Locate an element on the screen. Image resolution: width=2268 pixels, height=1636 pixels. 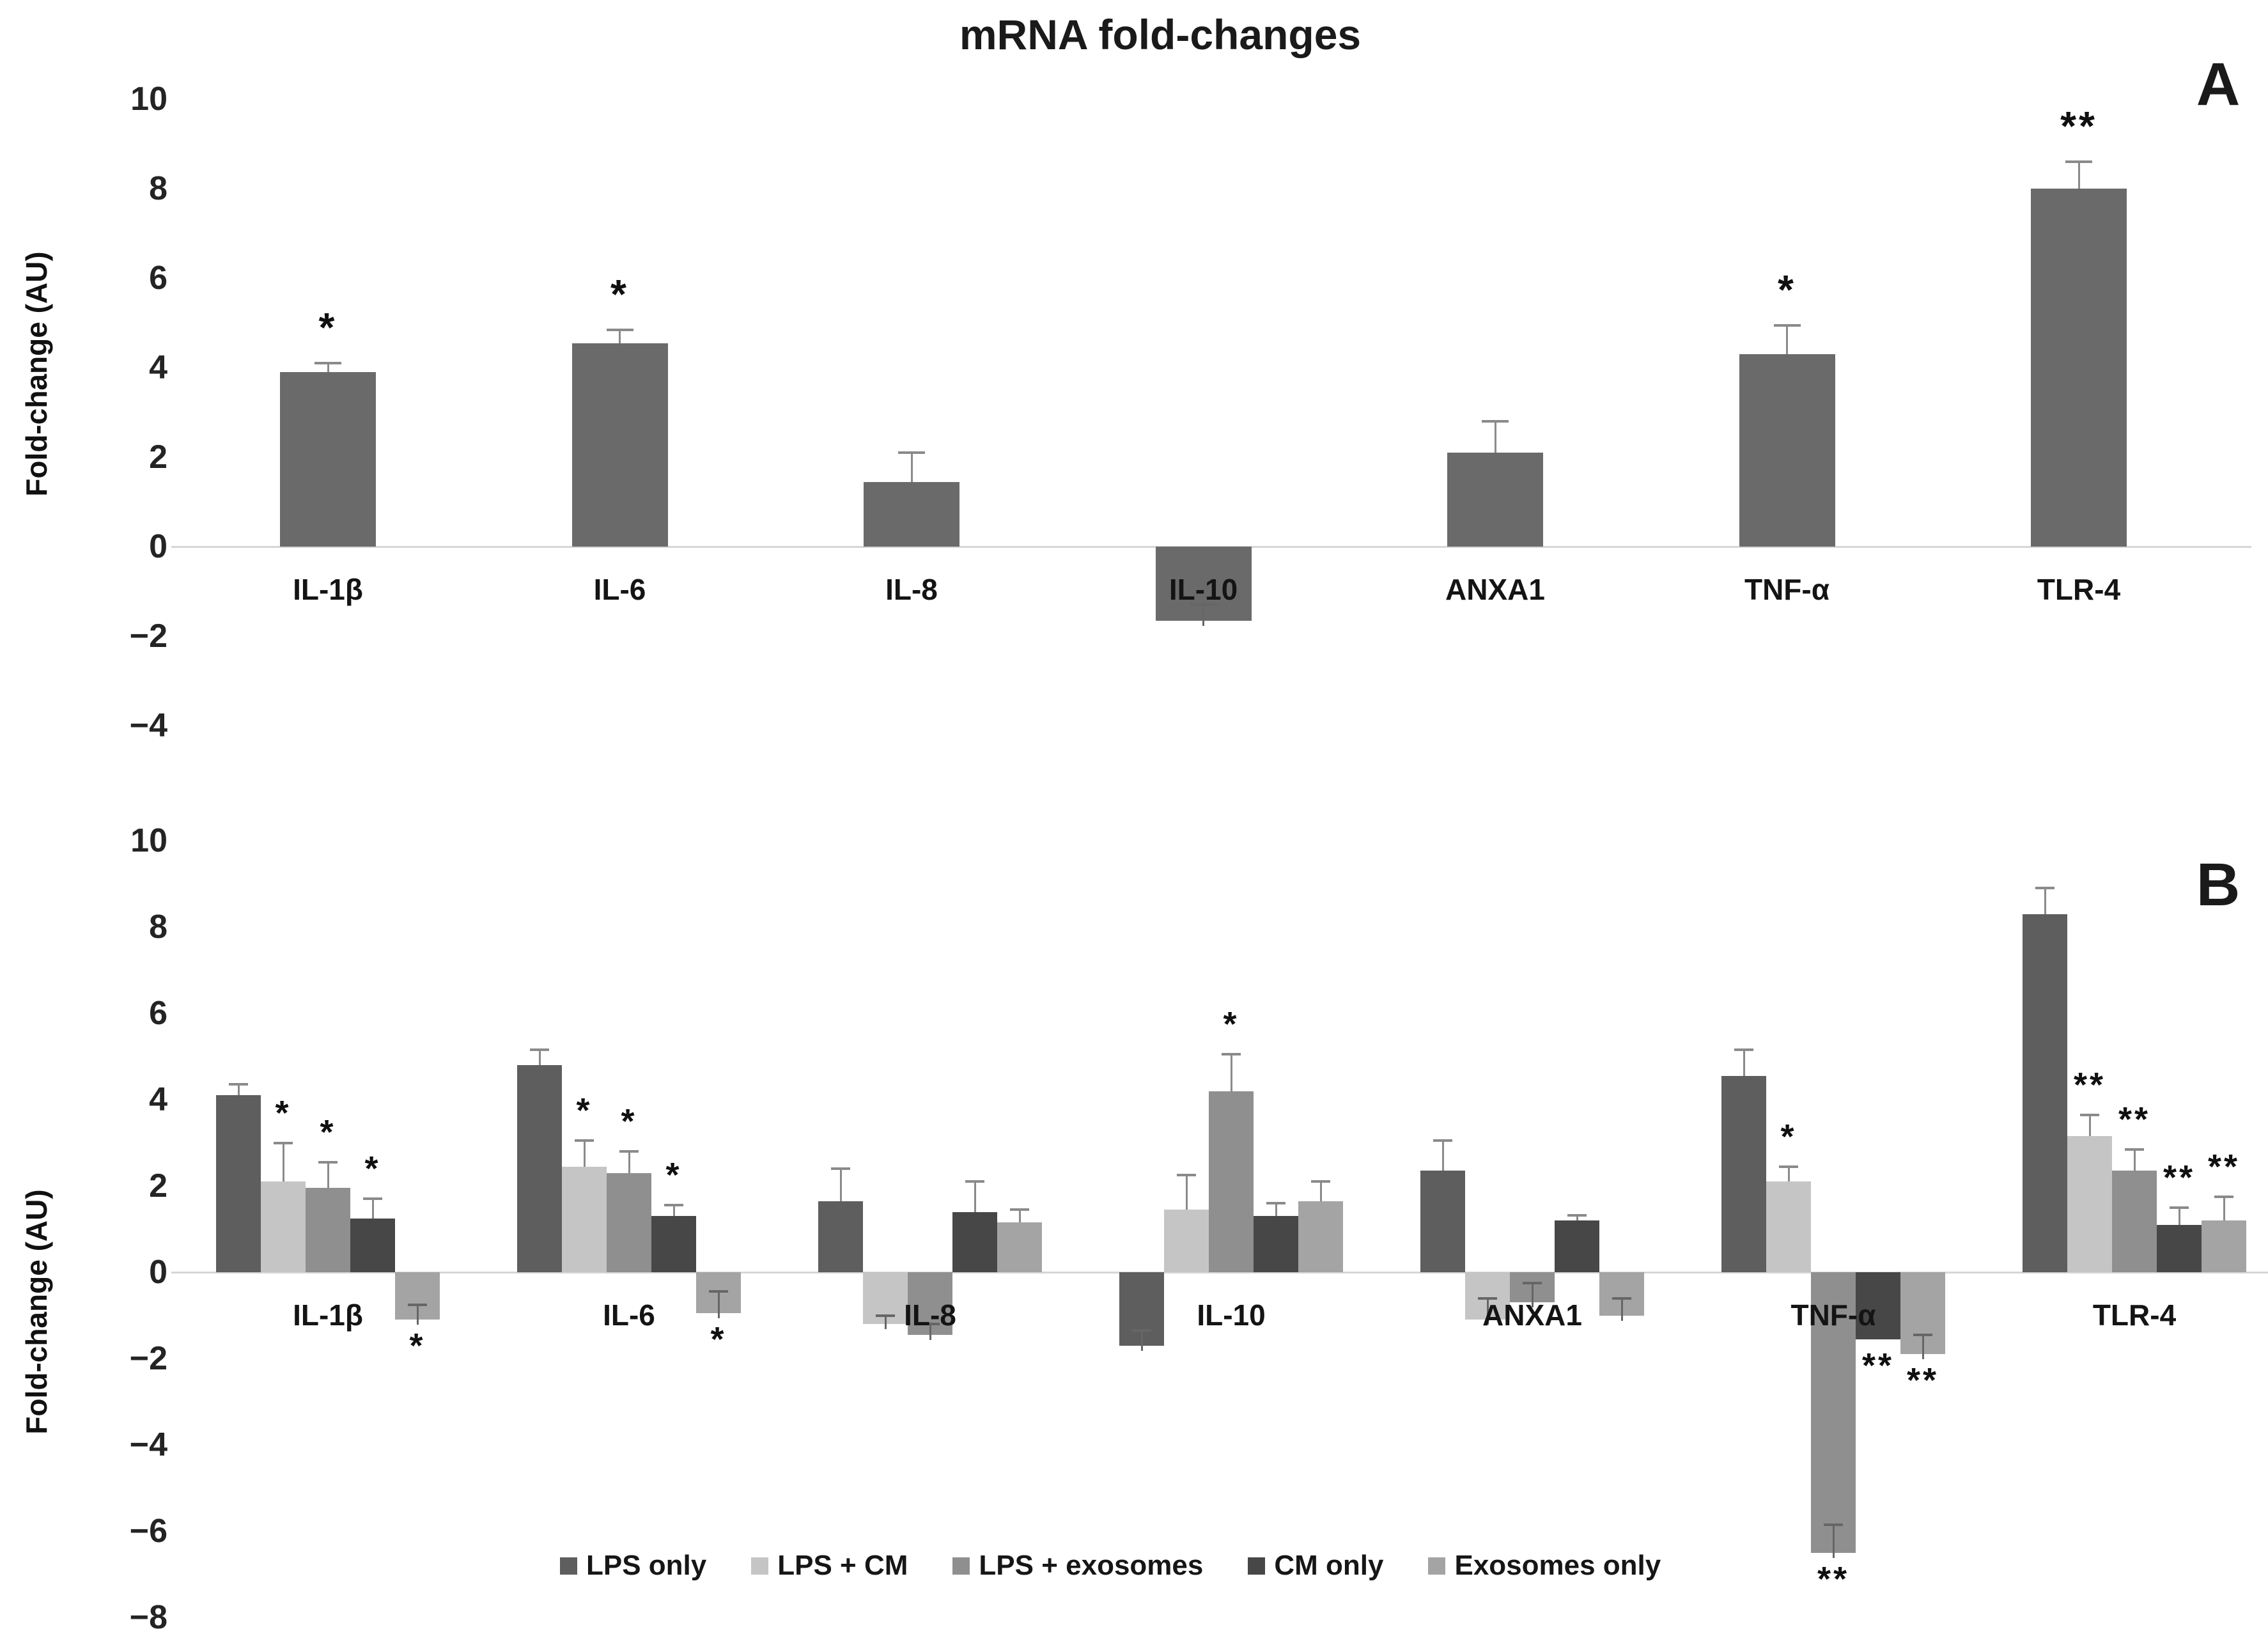
bar-LPS only-TNF-α is located at coordinates (1743, 1173).